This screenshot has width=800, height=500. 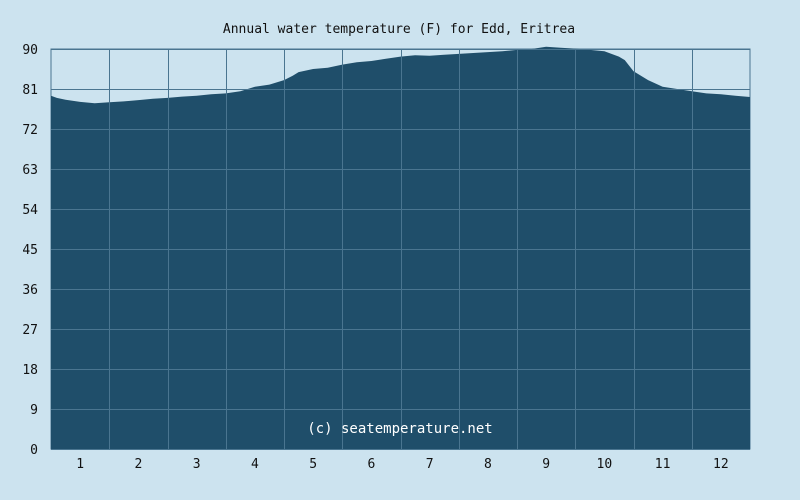 What do you see at coordinates (546, 464) in the screenshot?
I see `x-tick-label: 9` at bounding box center [546, 464].